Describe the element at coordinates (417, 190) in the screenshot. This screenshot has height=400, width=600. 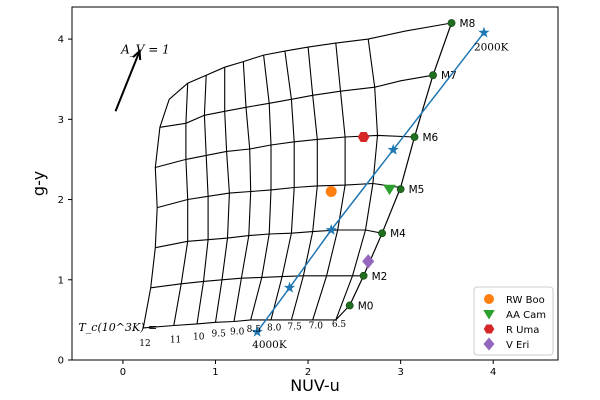
I see `m-dwarf-label: M5` at that location.